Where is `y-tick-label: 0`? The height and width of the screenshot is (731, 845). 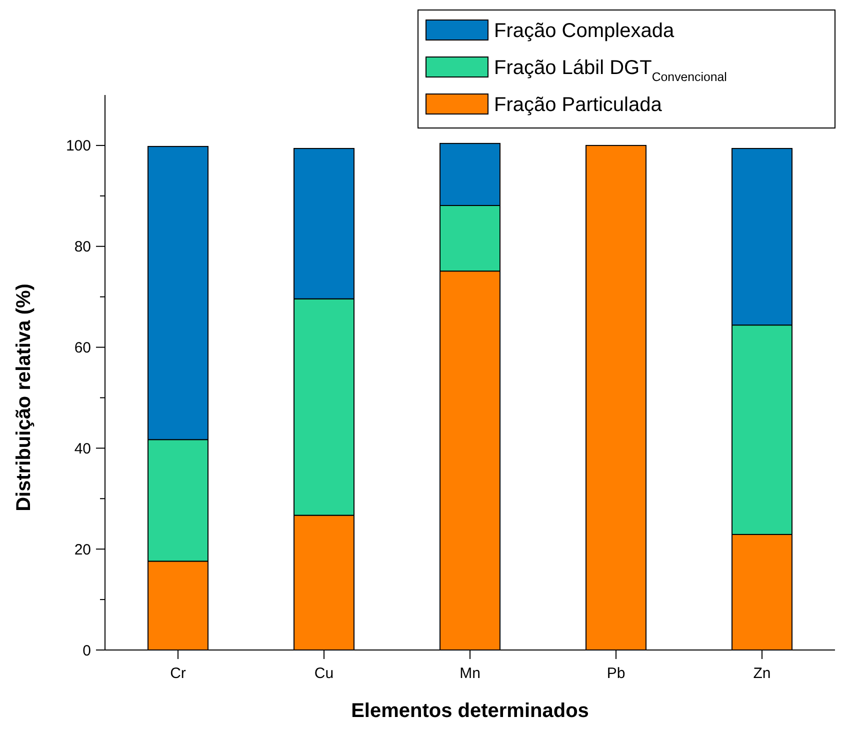 y-tick-label: 0 is located at coordinates (86, 651).